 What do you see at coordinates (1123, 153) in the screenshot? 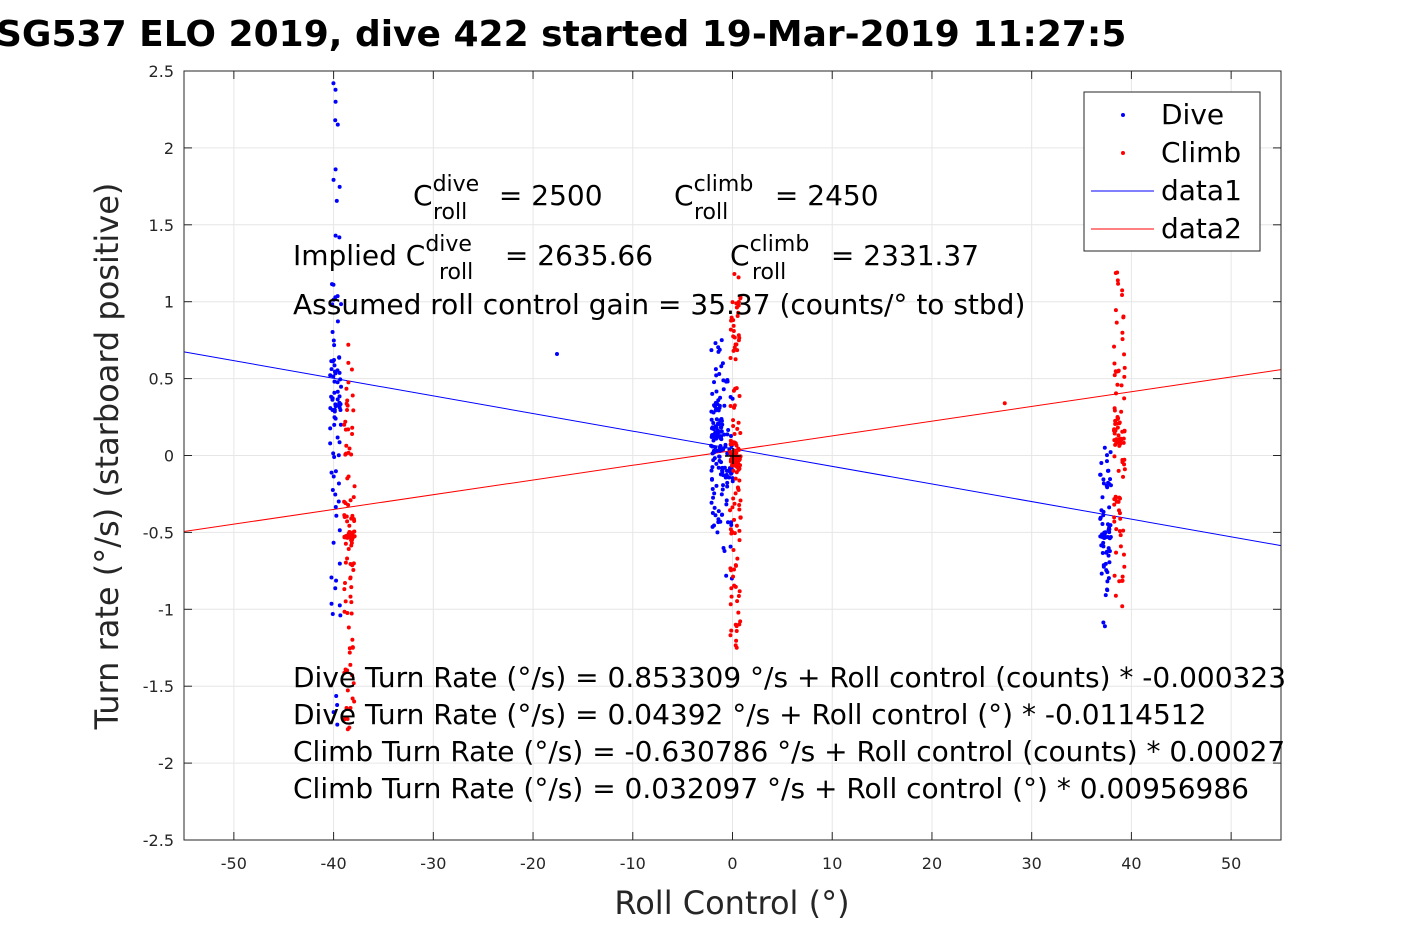
I see `legend-climb-marker` at bounding box center [1123, 153].